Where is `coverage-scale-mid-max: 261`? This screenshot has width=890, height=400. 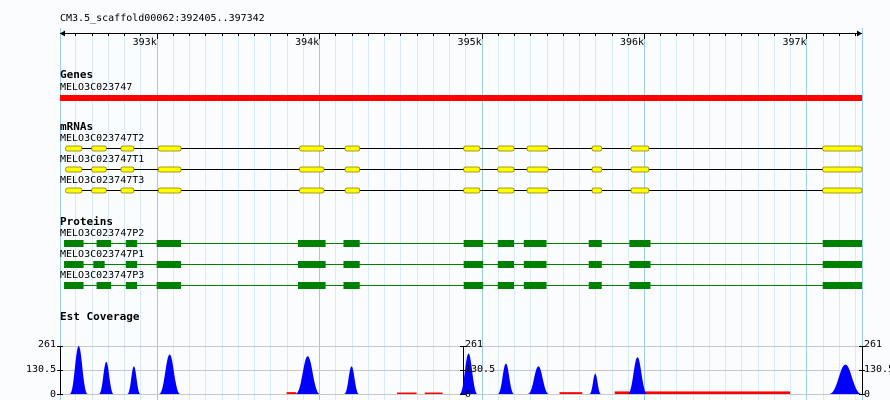
coverage-scale-mid-max: 261 is located at coordinates (474, 344).